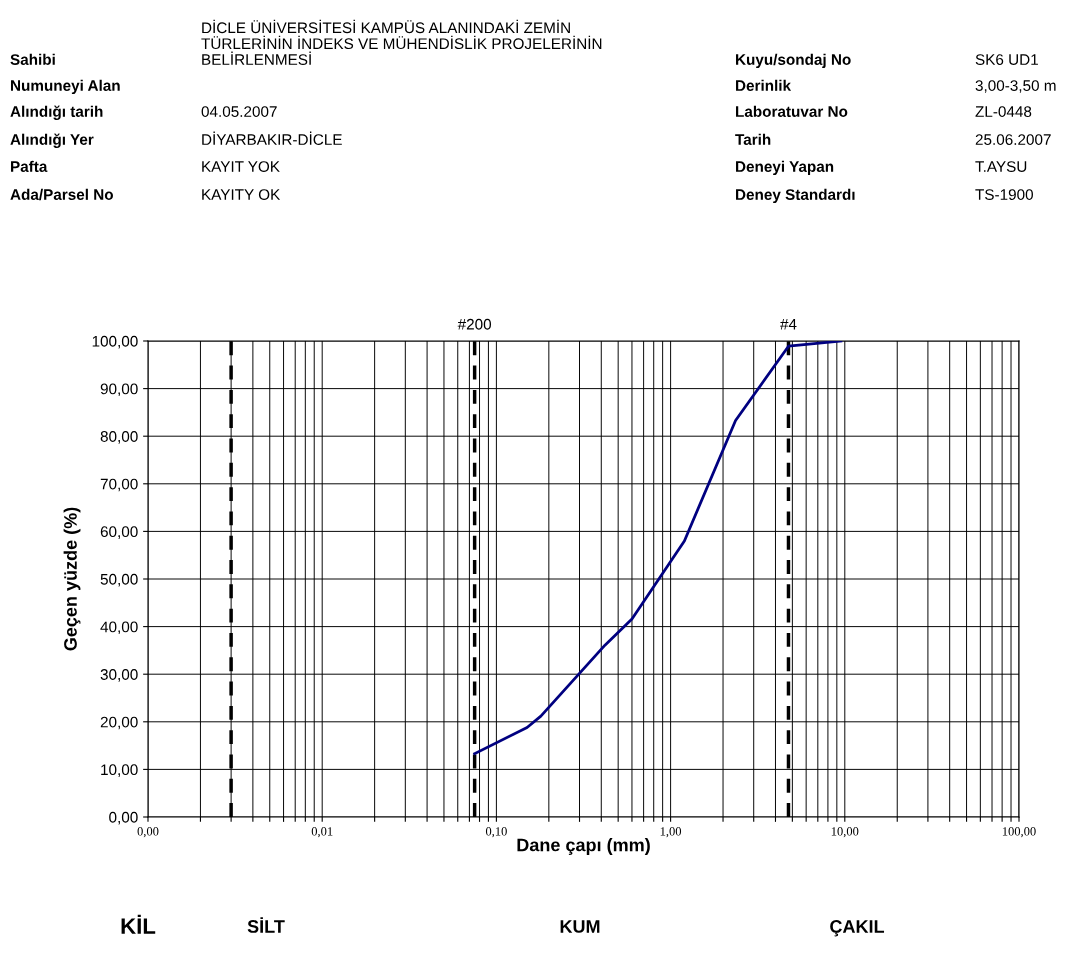 This screenshot has width=1068, height=955. Describe the element at coordinates (788, 324) in the screenshot. I see `annotation: #4` at that location.